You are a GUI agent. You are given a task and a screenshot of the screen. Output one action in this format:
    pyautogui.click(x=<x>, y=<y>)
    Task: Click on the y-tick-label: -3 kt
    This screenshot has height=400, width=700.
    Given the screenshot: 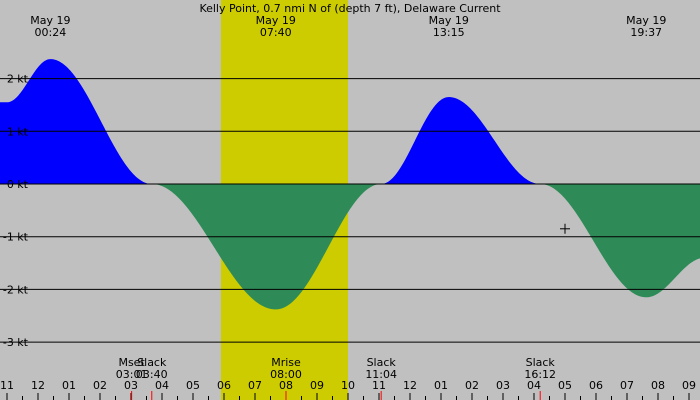 What is the action you would take?
    pyautogui.click(x=16, y=342)
    